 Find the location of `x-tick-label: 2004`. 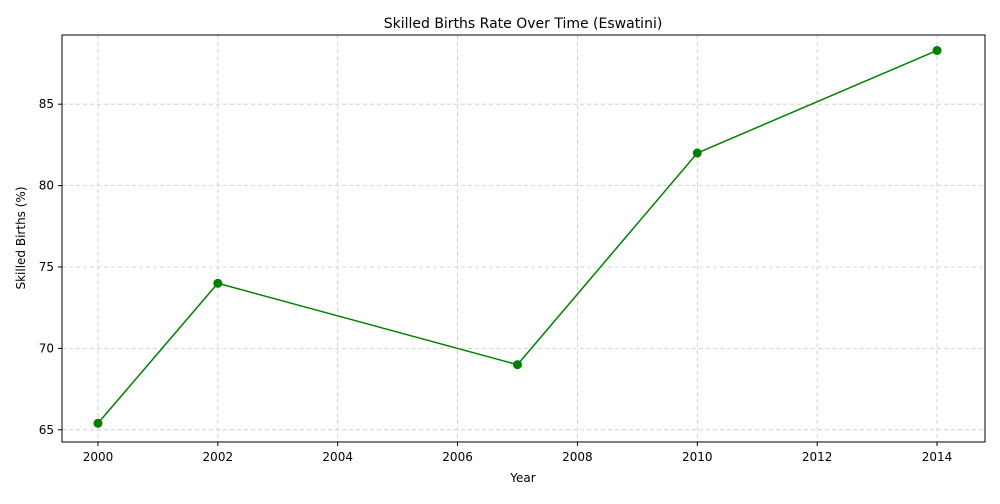

x-tick-label: 2004 is located at coordinates (337, 457).